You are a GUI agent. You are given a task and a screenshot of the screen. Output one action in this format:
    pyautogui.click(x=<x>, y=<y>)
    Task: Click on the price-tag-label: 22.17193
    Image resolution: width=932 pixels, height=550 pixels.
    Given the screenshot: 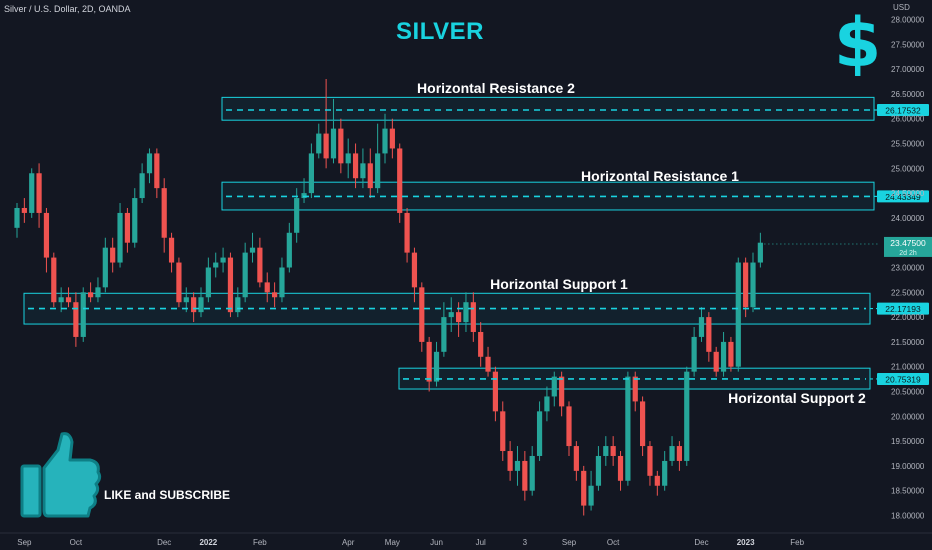 What is the action you would take?
    pyautogui.click(x=903, y=309)
    